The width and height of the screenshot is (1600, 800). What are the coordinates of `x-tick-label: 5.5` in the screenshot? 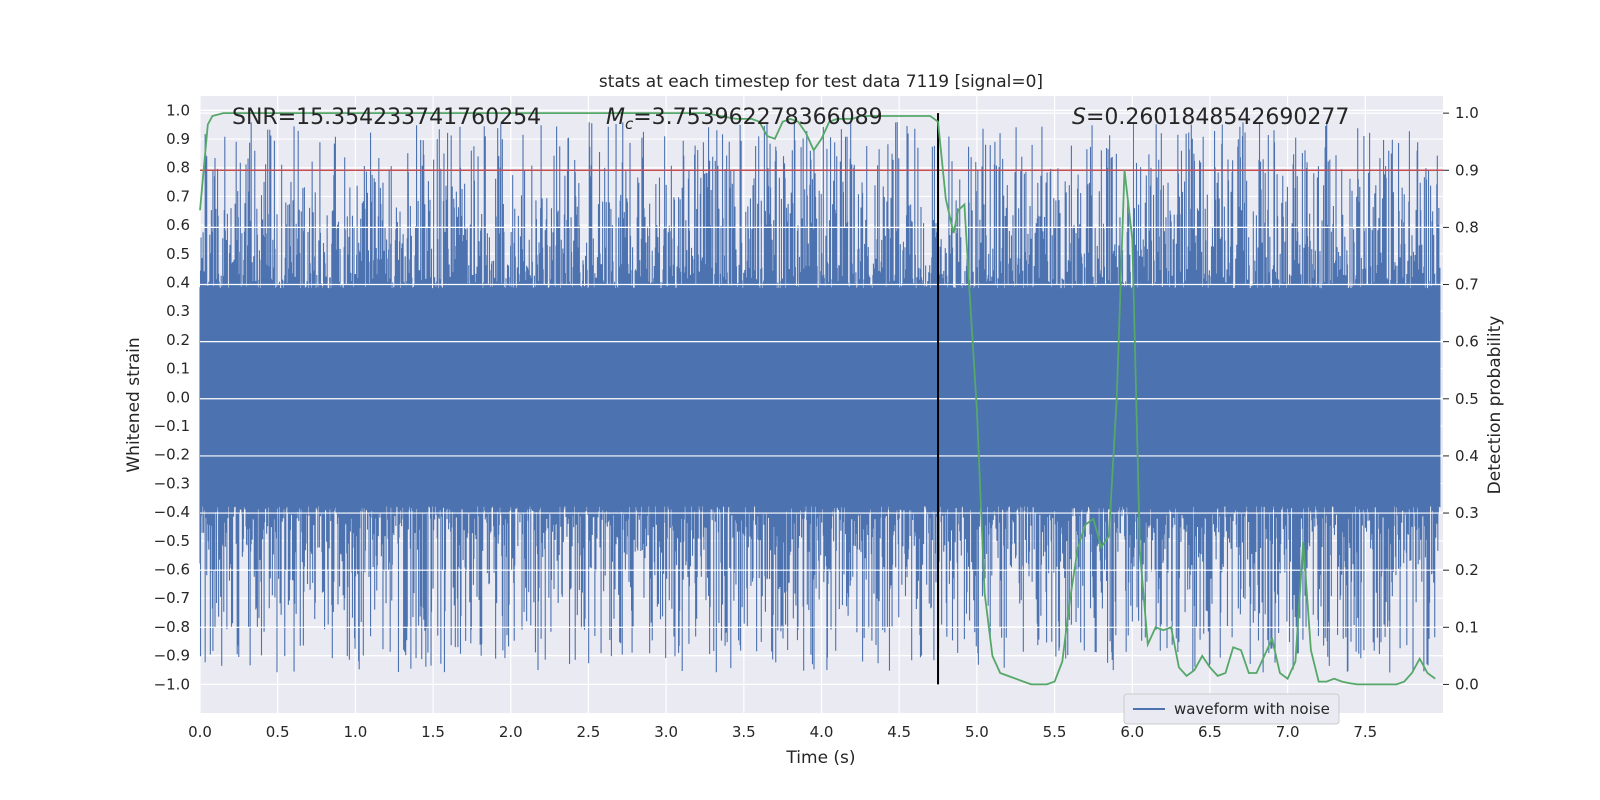 It's located at (1055, 732).